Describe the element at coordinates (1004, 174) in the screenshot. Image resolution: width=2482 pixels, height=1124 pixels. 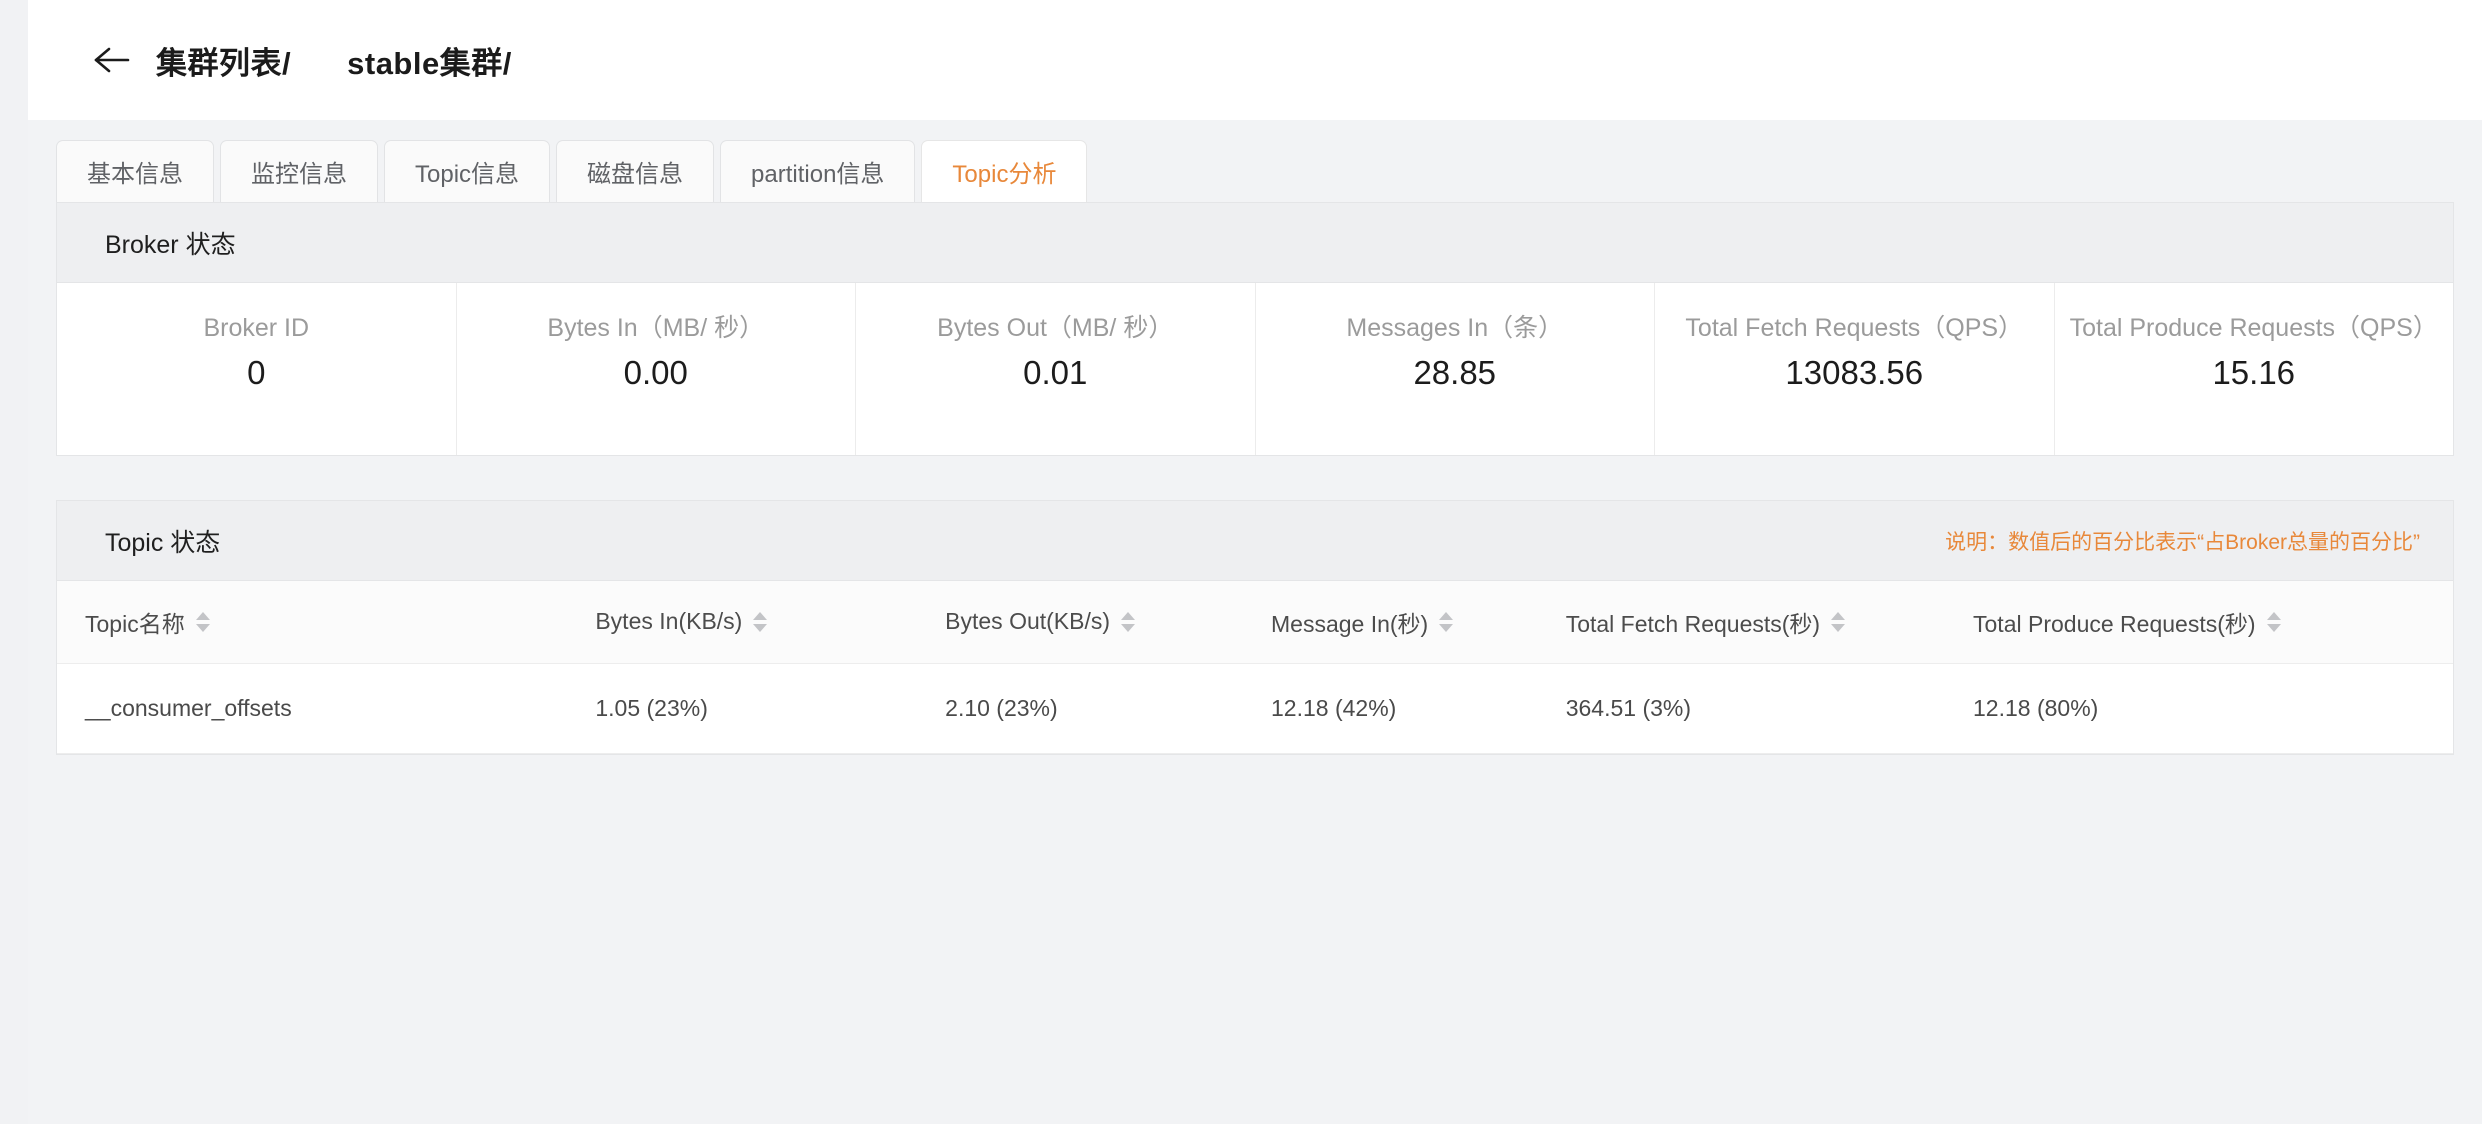
I see `tab-label: Topic分析` at that location.